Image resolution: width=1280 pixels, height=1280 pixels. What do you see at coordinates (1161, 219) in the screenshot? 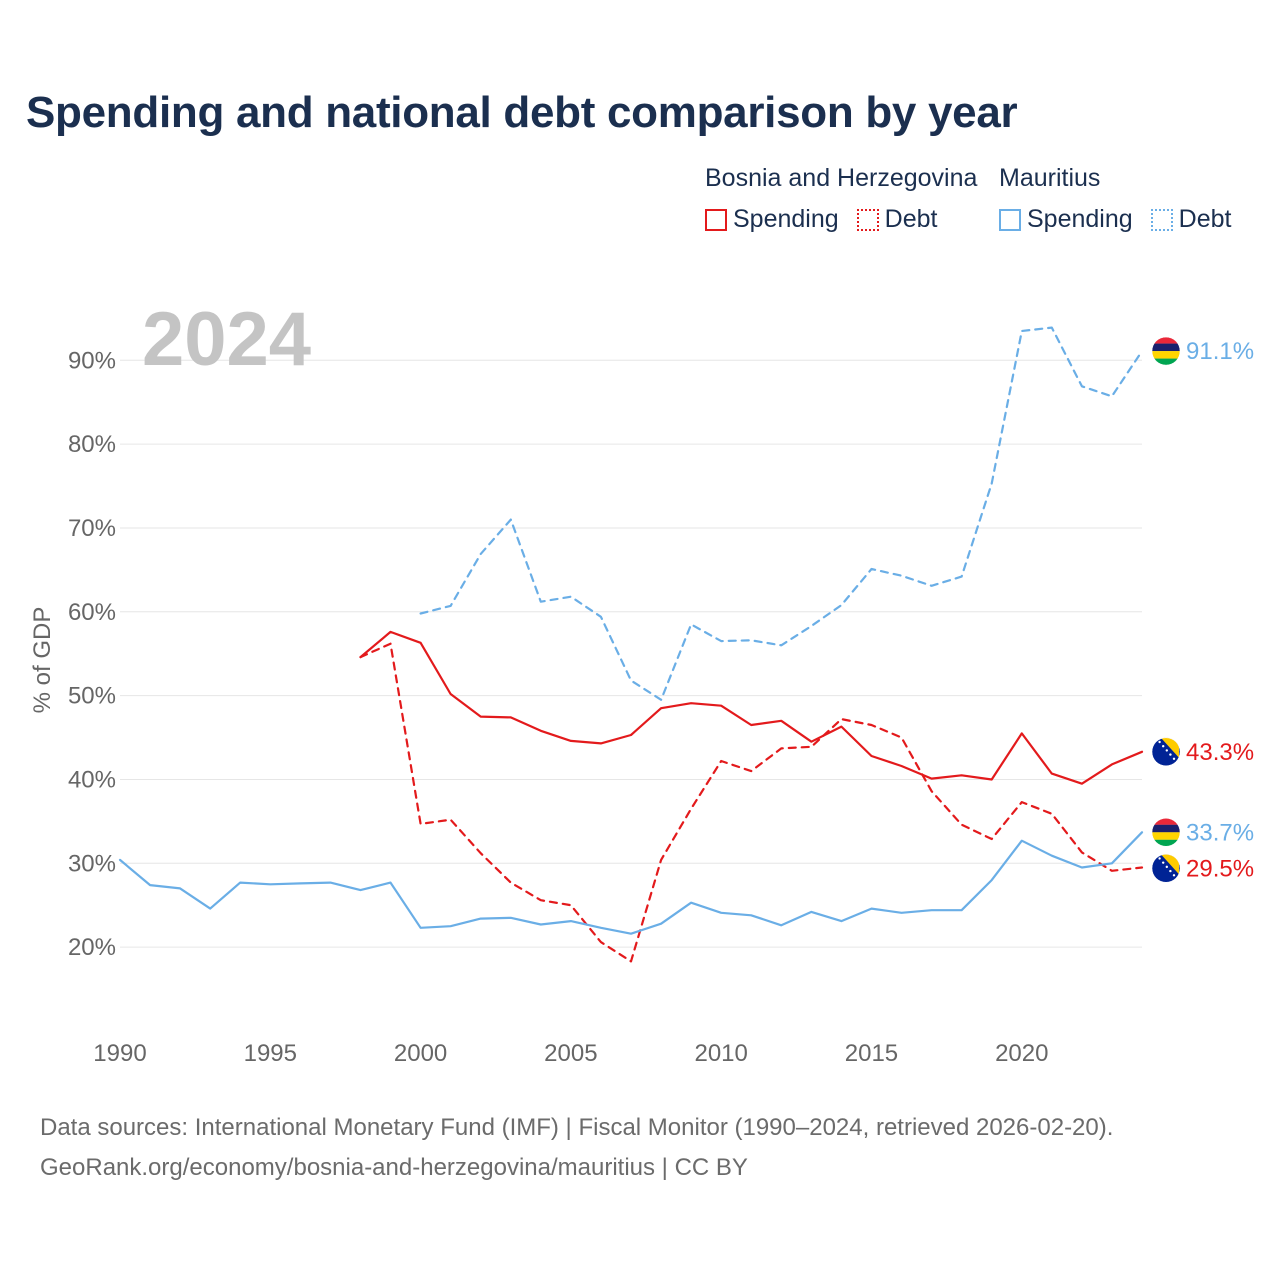
I see `legend-swatch-mauritius-debt` at bounding box center [1161, 219].